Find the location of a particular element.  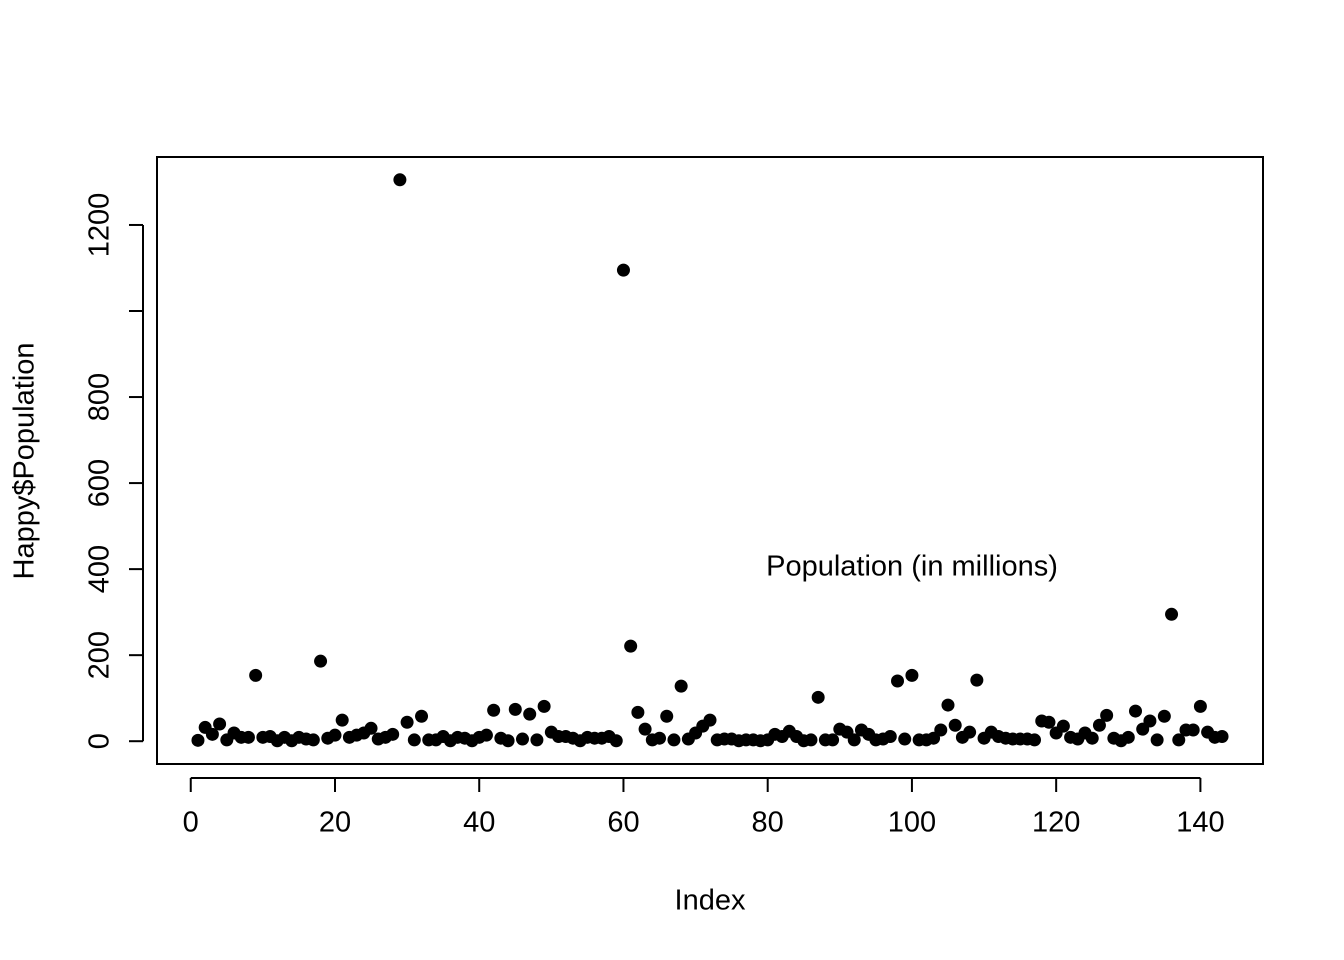

y-tick-label: 600 is located at coordinates (100, 483).